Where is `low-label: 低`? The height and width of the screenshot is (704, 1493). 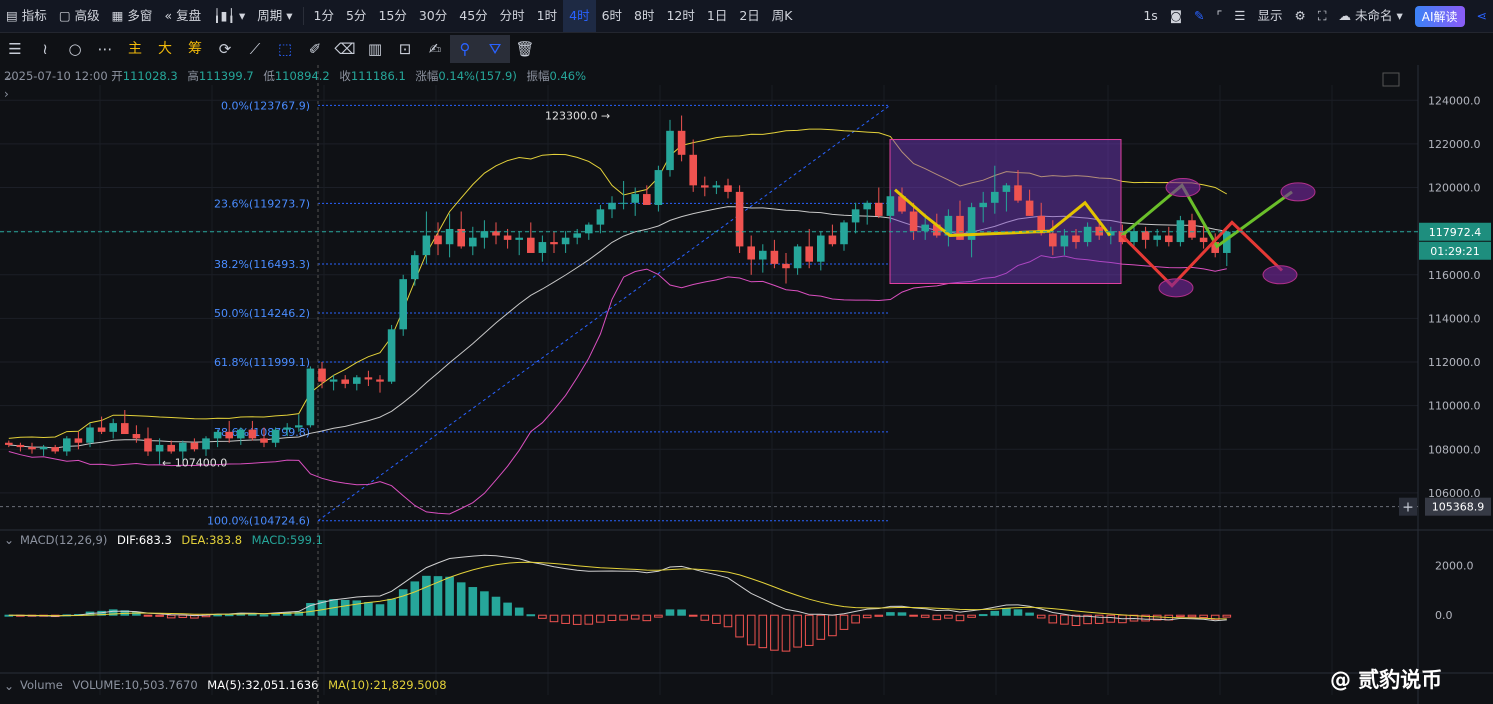 low-label: 低 is located at coordinates (269, 76).